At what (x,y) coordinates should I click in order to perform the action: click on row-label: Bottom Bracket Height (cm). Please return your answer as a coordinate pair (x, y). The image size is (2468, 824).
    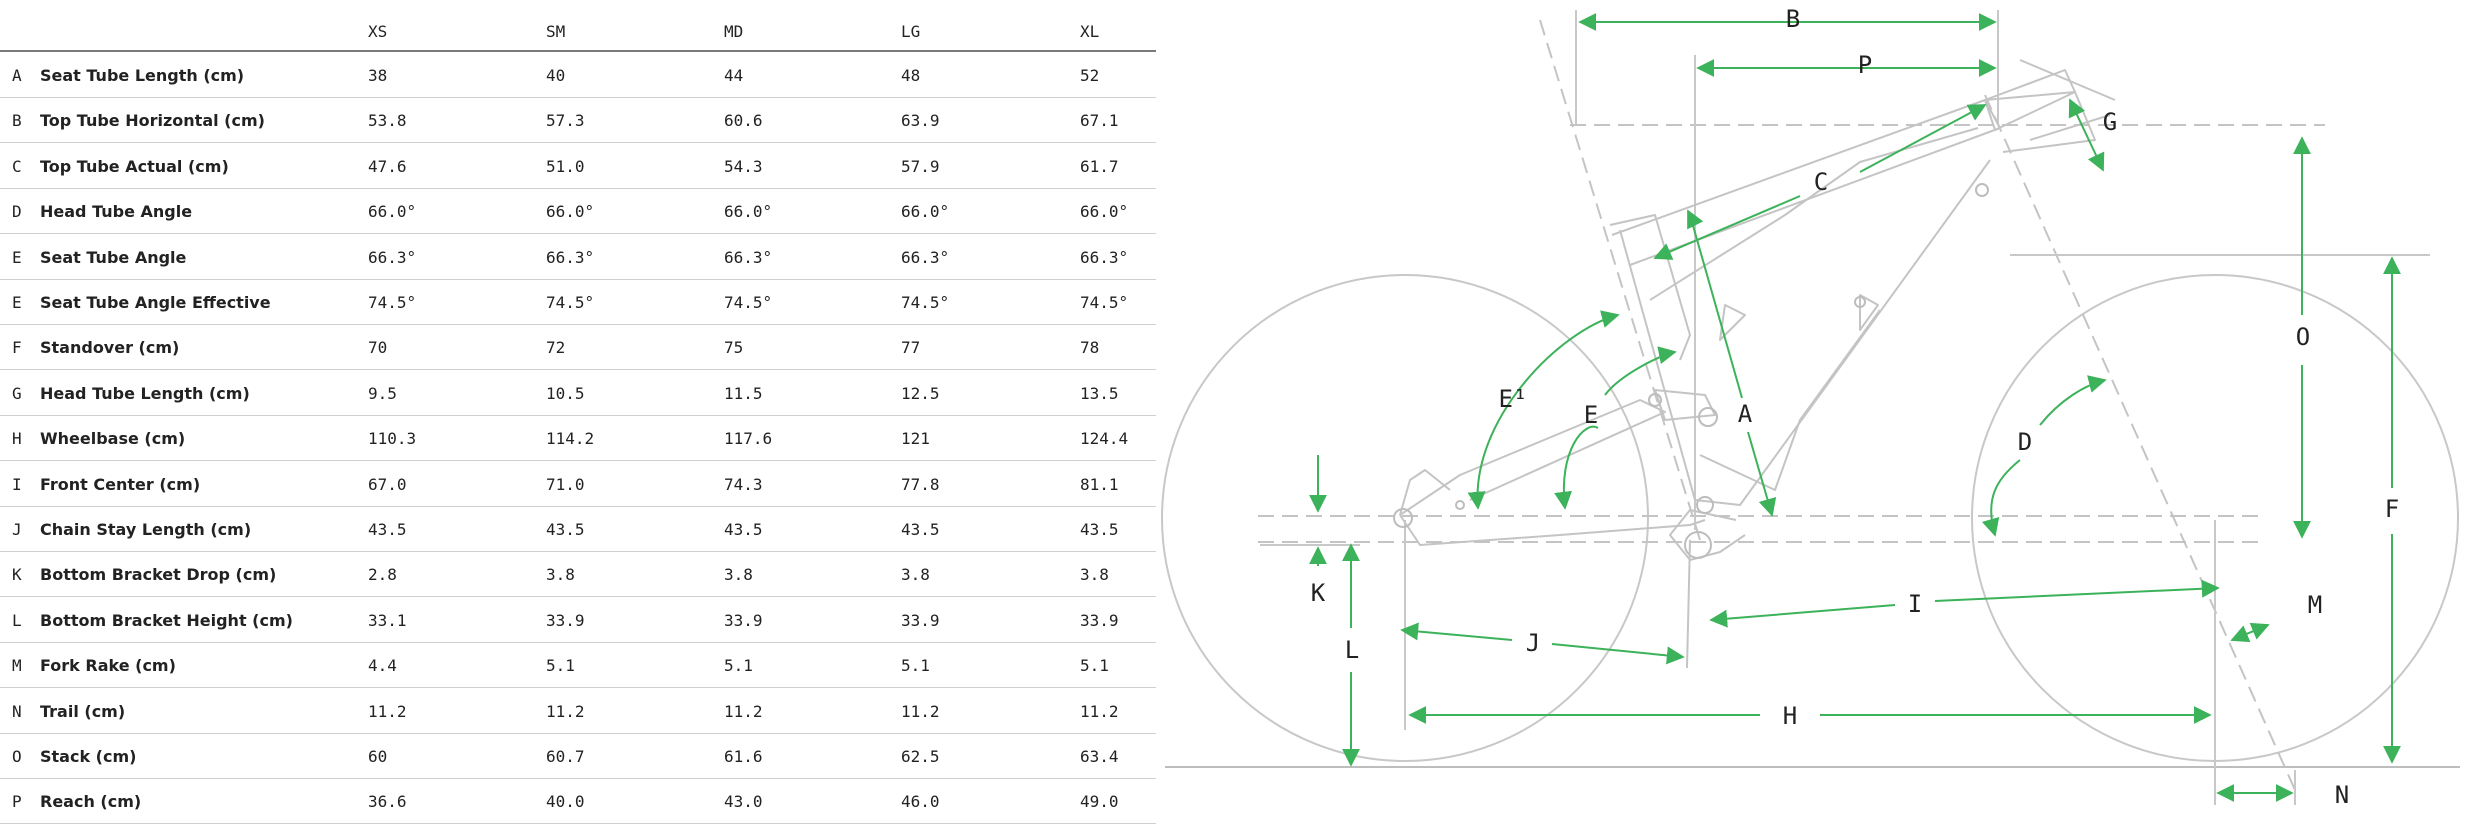
    Looking at the image, I should click on (166, 620).